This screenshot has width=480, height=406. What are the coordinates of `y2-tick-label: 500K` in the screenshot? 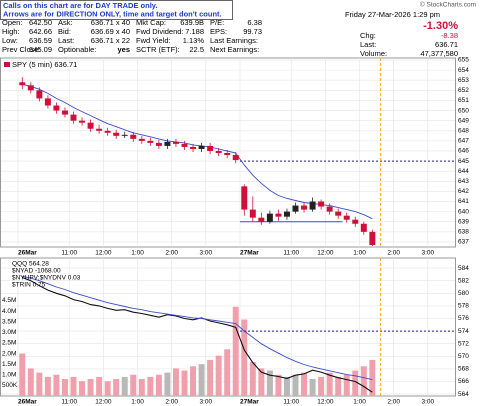 It's located at (10, 385).